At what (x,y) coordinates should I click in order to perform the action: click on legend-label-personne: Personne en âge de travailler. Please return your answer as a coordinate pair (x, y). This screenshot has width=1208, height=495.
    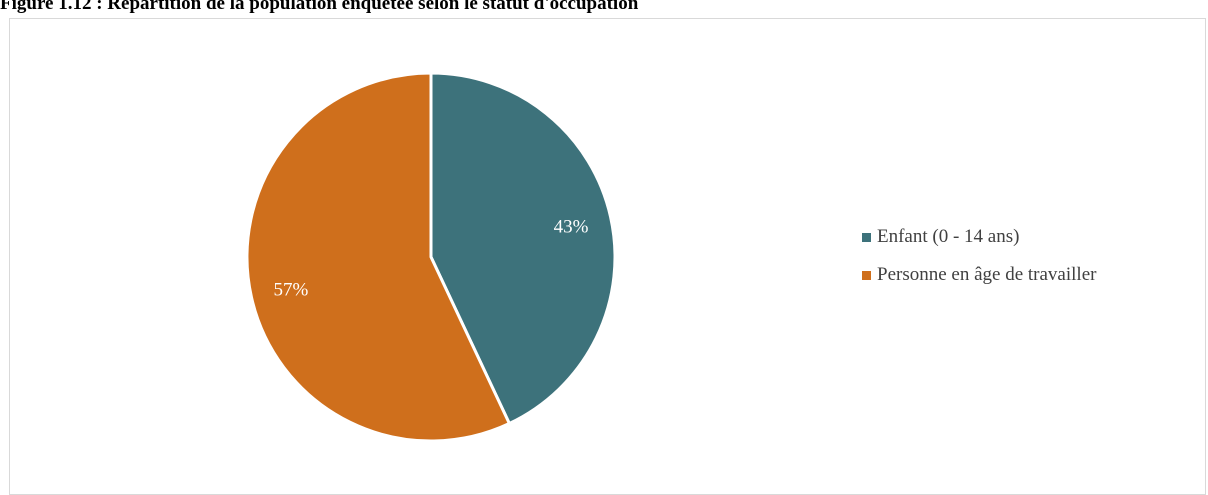
    Looking at the image, I should click on (987, 274).